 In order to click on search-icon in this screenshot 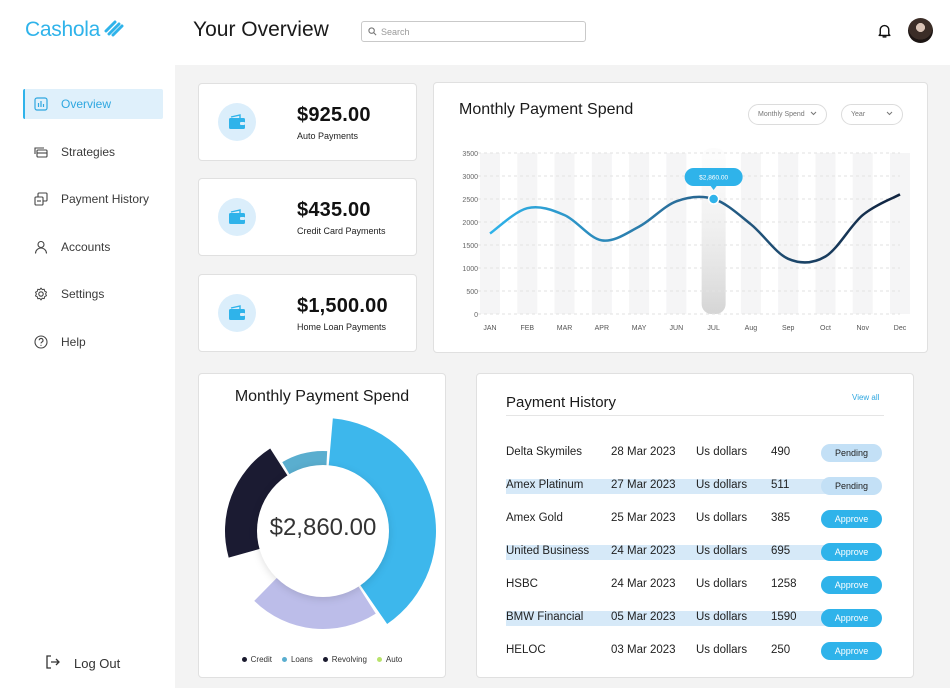, I will do `click(372, 32)`.